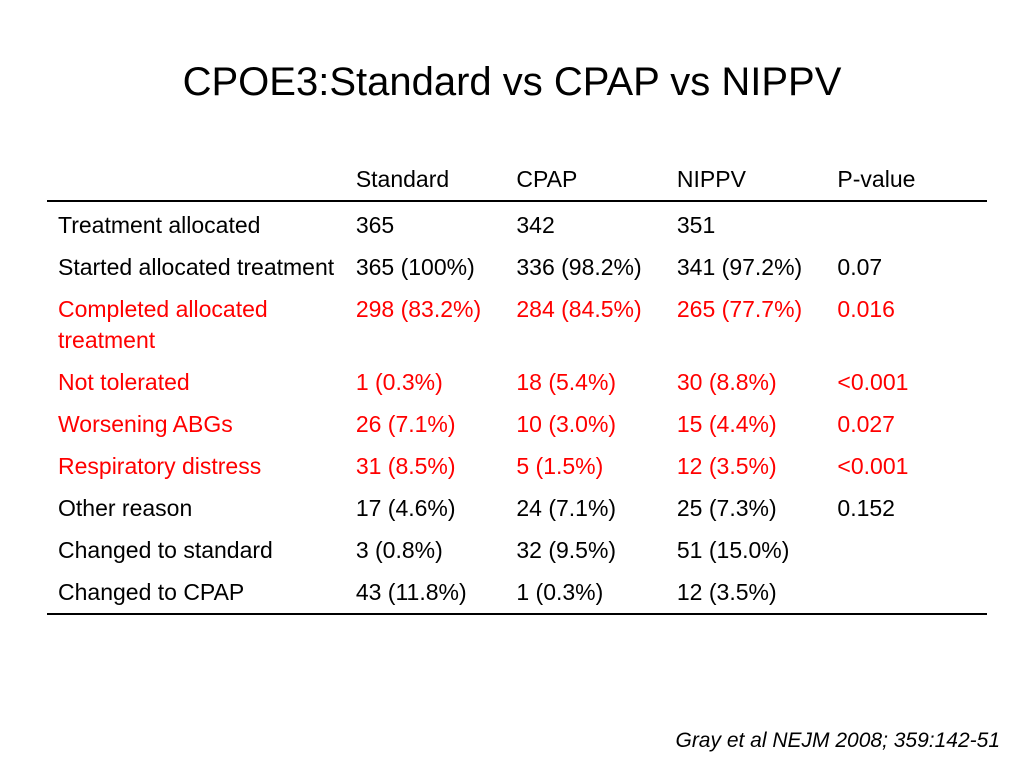 This screenshot has width=1024, height=768. I want to click on row-label: Other reason, so click(125, 508).